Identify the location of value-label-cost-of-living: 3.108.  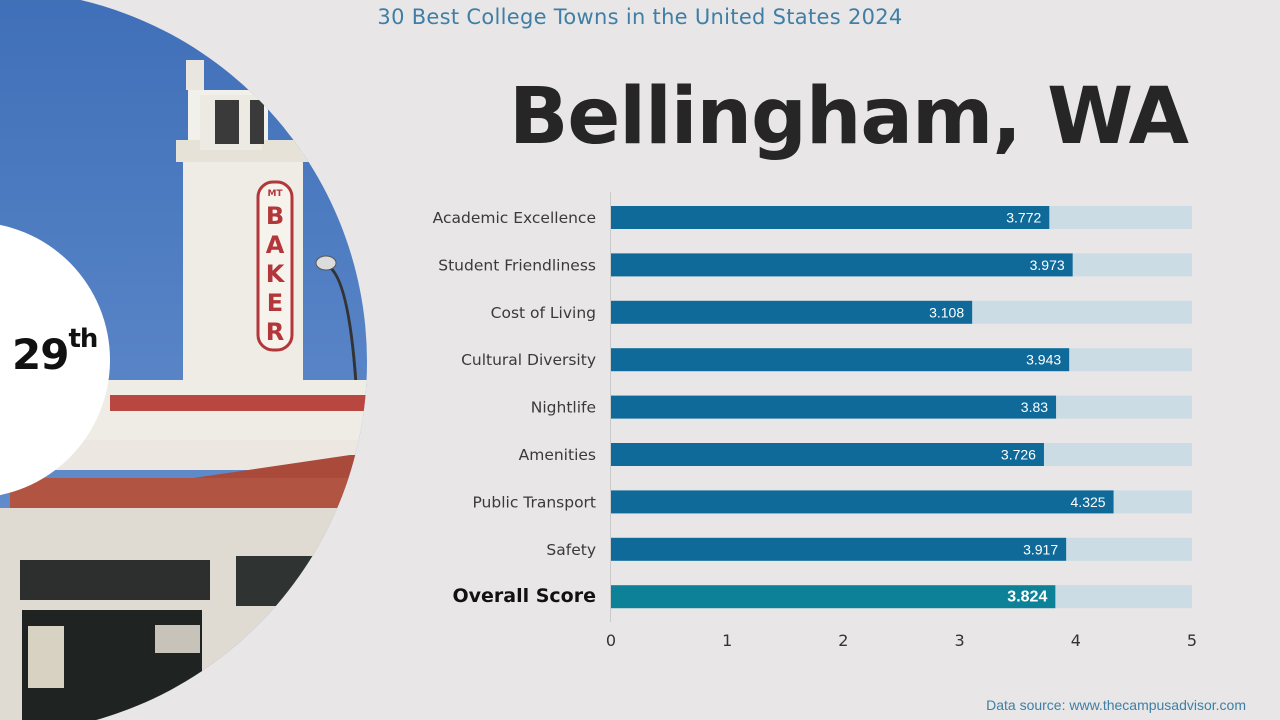
(946, 312).